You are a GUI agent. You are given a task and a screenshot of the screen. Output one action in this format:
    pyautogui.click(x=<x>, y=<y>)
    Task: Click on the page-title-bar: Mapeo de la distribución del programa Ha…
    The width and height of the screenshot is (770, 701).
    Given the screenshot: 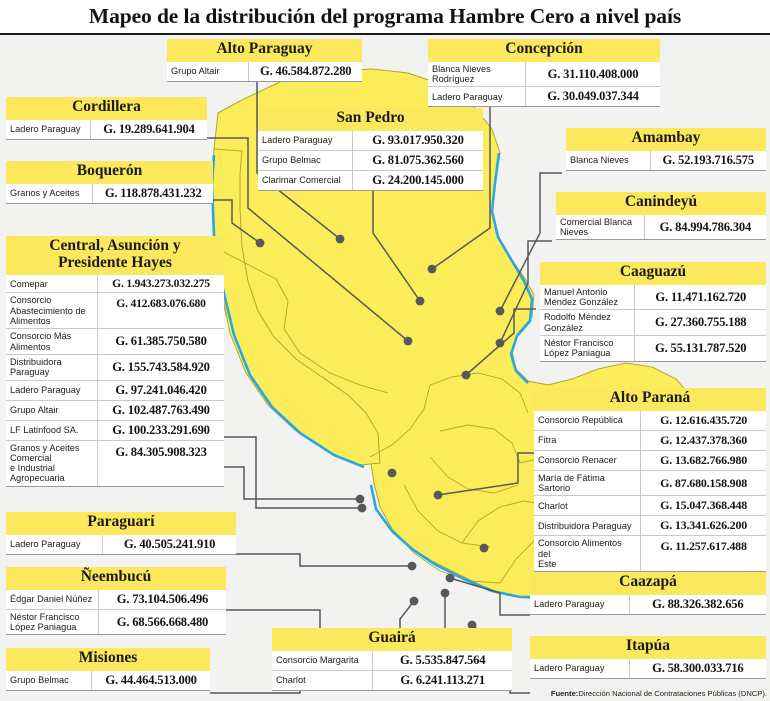 What is the action you would take?
    pyautogui.click(x=385, y=17)
    